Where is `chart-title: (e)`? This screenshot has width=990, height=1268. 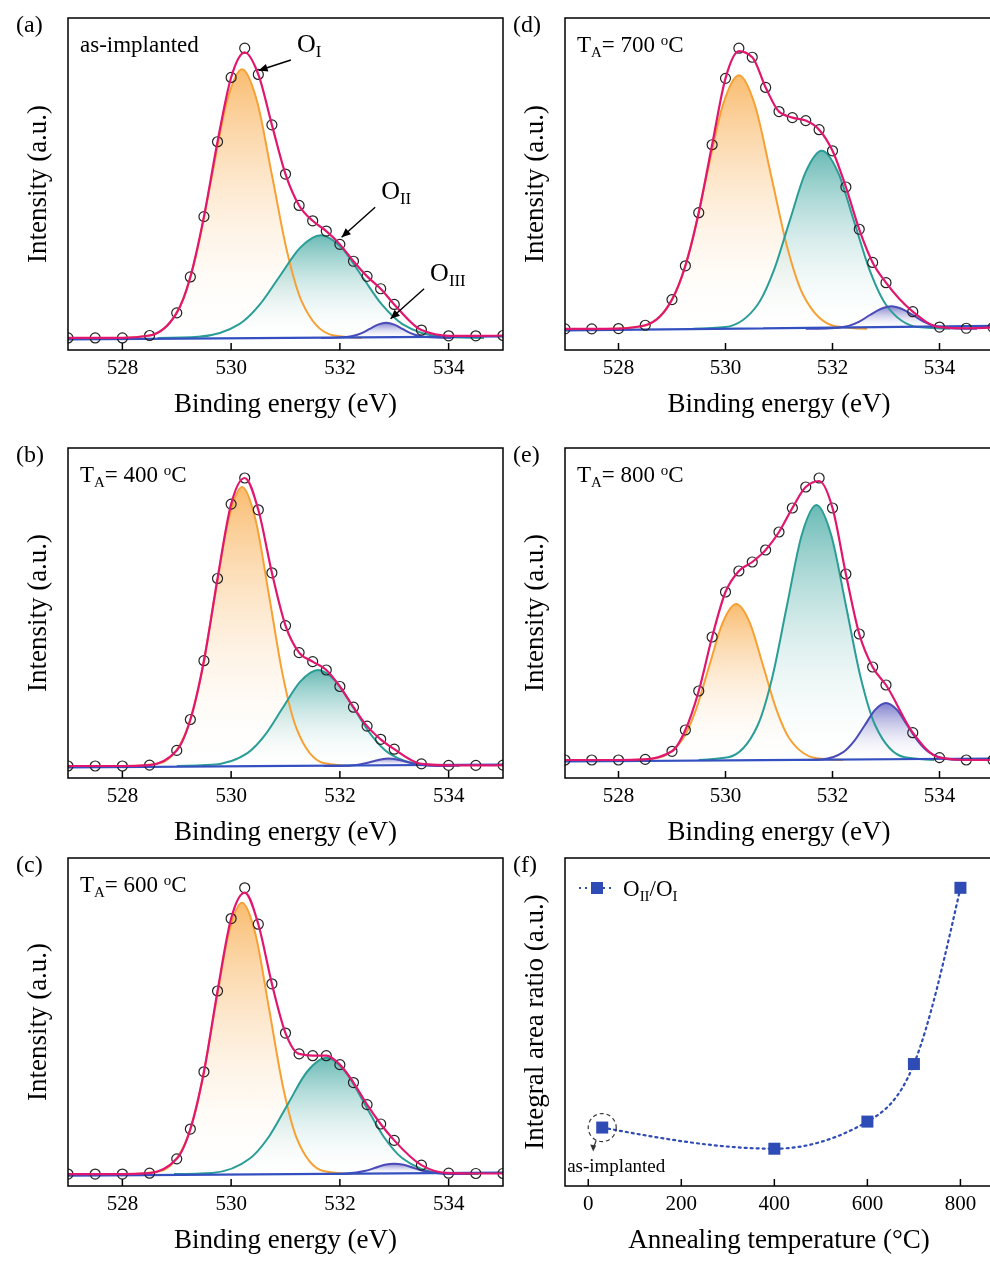
chart-title: (e) is located at coordinates (526, 454).